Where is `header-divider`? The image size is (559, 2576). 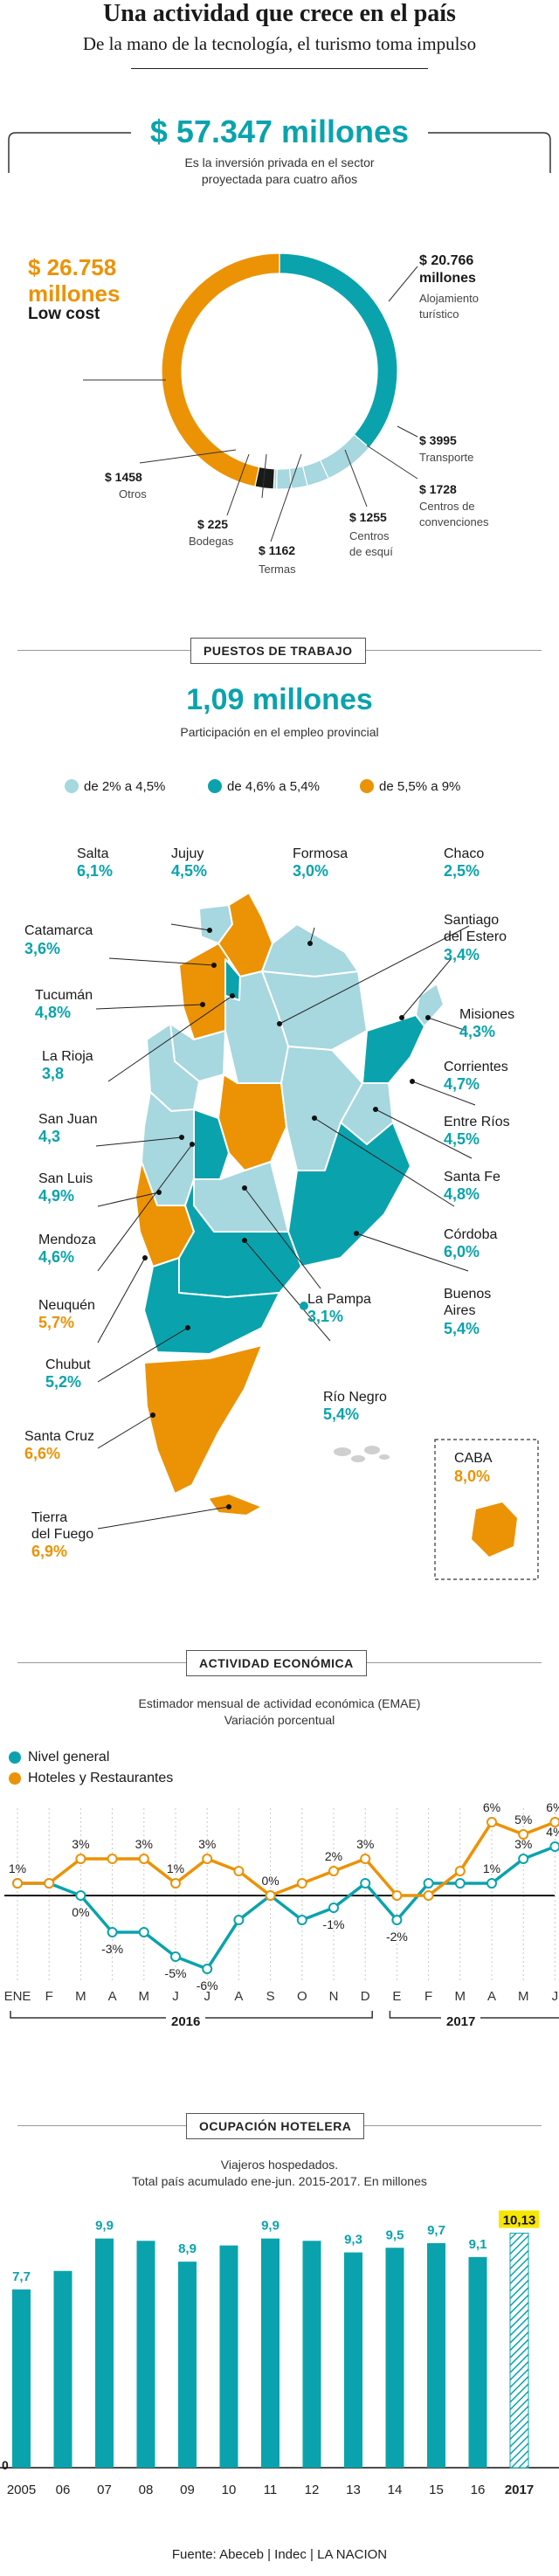
header-divider is located at coordinates (279, 68).